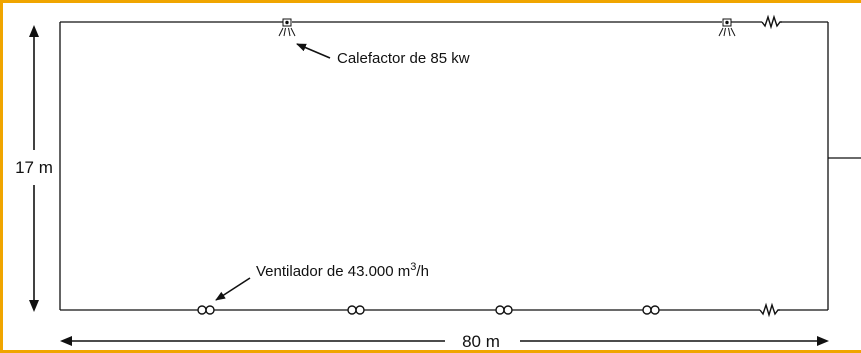 The image size is (861, 353). Describe the element at coordinates (233, 289) in the screenshot. I see `fan-pointer-arrow` at that location.